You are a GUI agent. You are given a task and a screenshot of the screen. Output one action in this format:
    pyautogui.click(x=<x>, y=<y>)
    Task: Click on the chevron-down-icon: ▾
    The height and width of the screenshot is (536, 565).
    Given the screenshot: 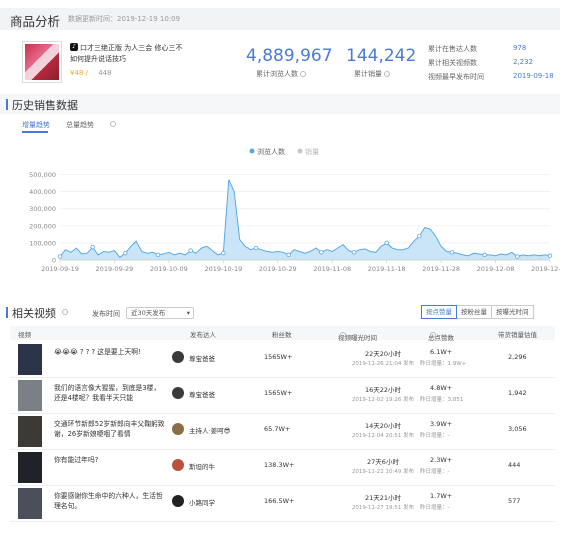 What is the action you would take?
    pyautogui.click(x=188, y=313)
    